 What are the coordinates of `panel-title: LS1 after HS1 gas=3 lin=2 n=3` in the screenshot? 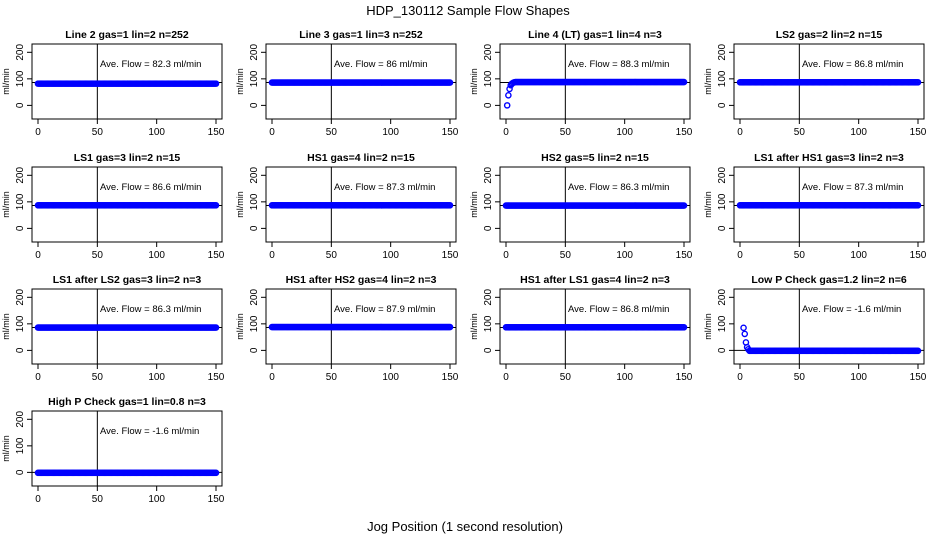 It's located at (829, 158).